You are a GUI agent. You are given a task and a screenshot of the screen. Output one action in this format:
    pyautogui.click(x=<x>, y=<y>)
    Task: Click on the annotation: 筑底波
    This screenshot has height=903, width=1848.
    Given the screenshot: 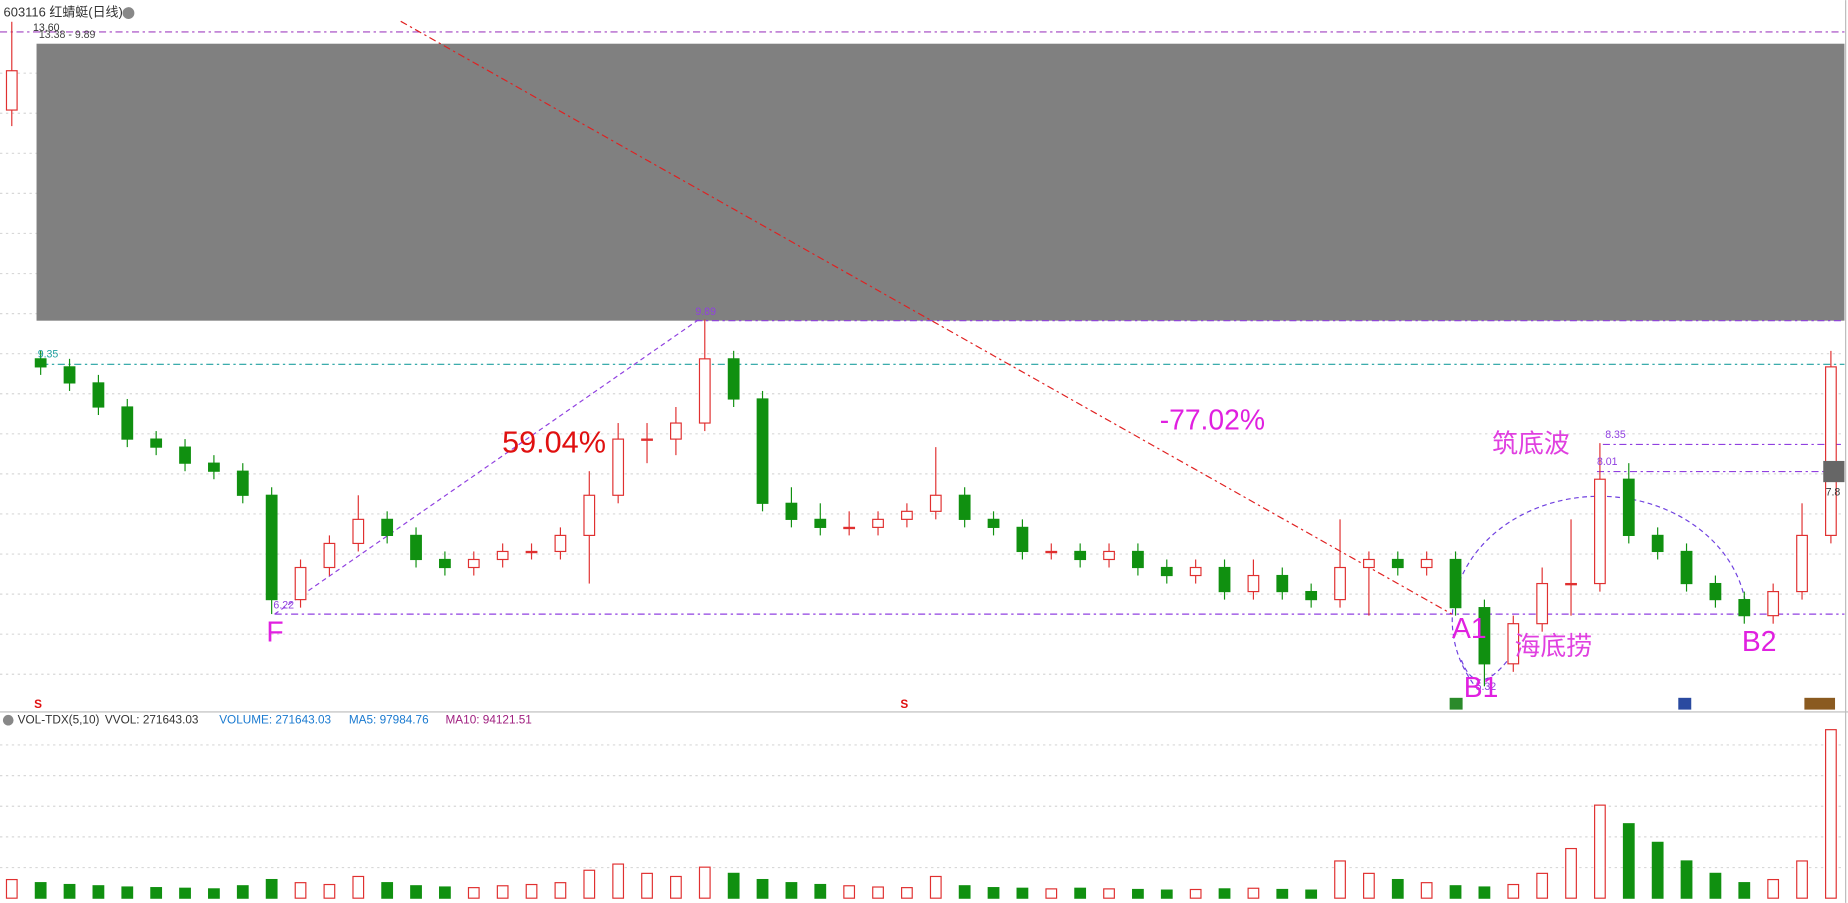 What is the action you would take?
    pyautogui.click(x=1531, y=443)
    